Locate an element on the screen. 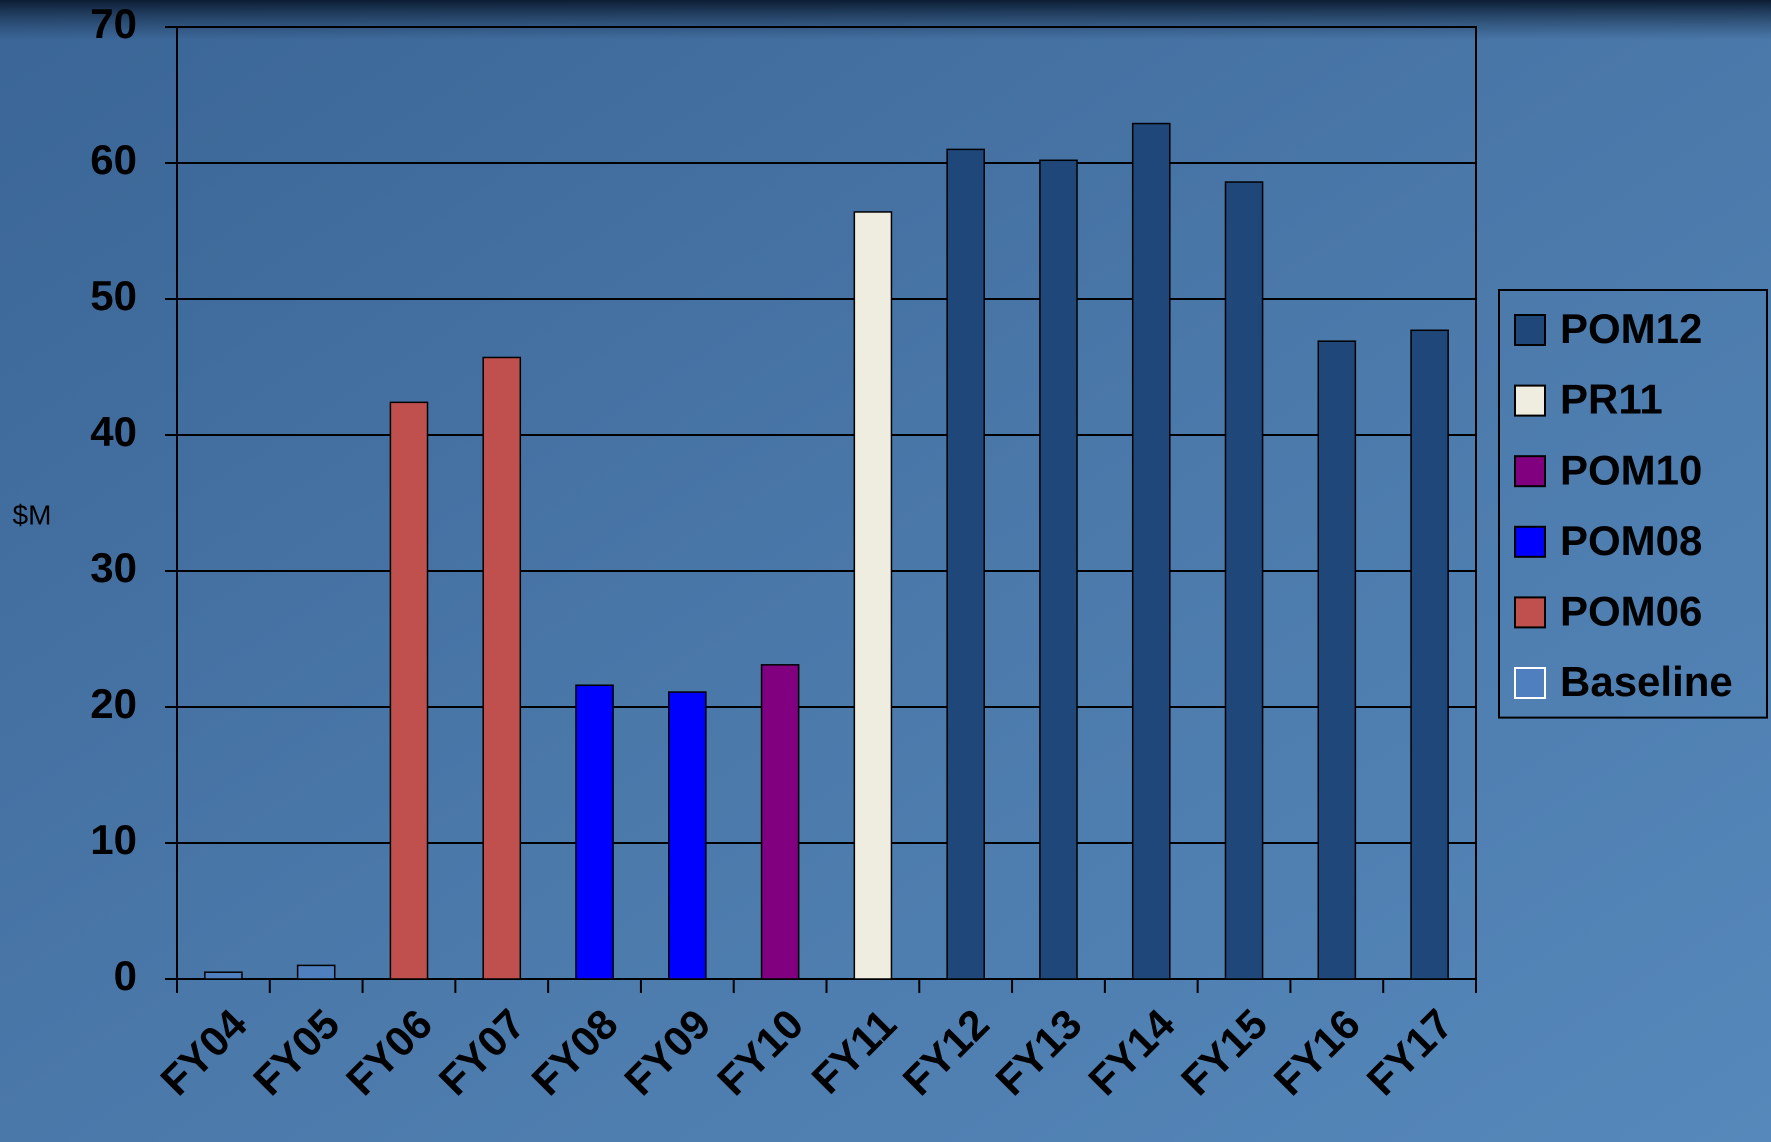 This screenshot has width=1771, height=1142. legend-label: Baseline is located at coordinates (1646, 681).